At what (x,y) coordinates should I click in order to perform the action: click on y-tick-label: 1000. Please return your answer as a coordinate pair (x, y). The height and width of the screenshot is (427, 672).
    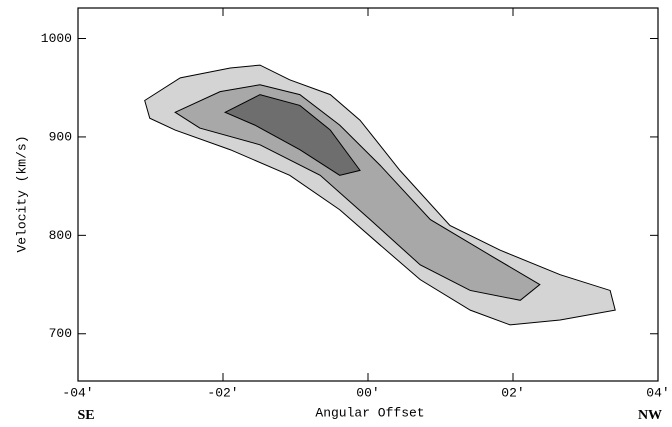
    Looking at the image, I should click on (56, 38).